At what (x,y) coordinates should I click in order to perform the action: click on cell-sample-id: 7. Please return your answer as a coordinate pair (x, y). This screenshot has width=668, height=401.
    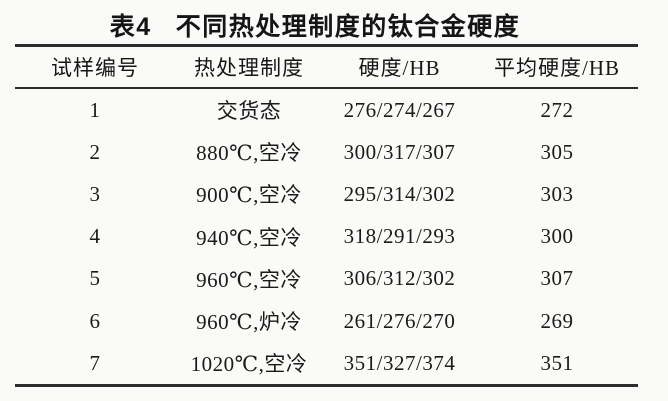
    Looking at the image, I should click on (95, 362).